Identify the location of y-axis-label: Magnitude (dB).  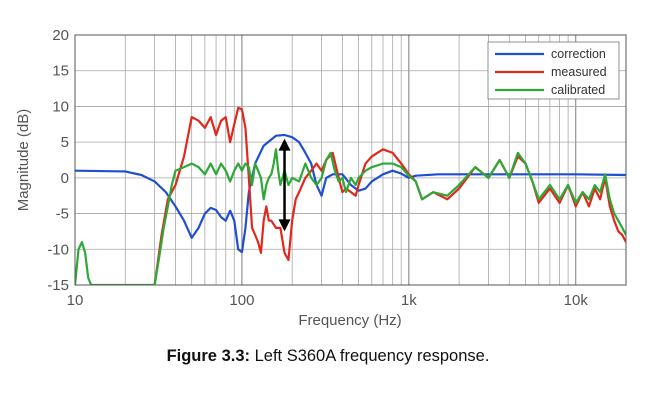
(23, 160).